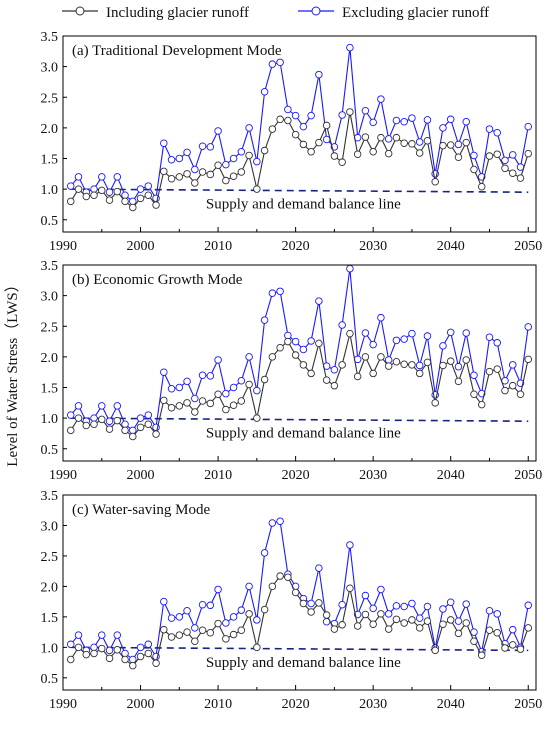 Image resolution: width=550 pixels, height=732 pixels. What do you see at coordinates (373, 246) in the screenshot?
I see `x-tick-label: 2030` at bounding box center [373, 246].